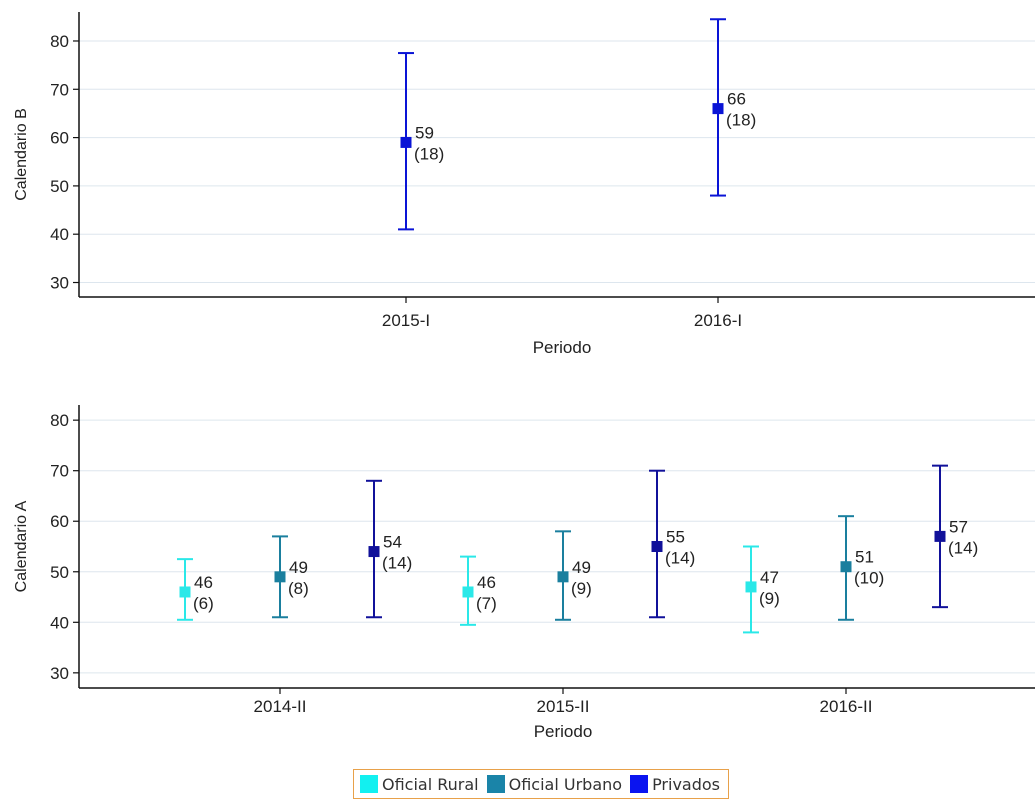 The image size is (1035, 804). What do you see at coordinates (203, 603) in the screenshot?
I see `data-label-count: (6)` at bounding box center [203, 603].